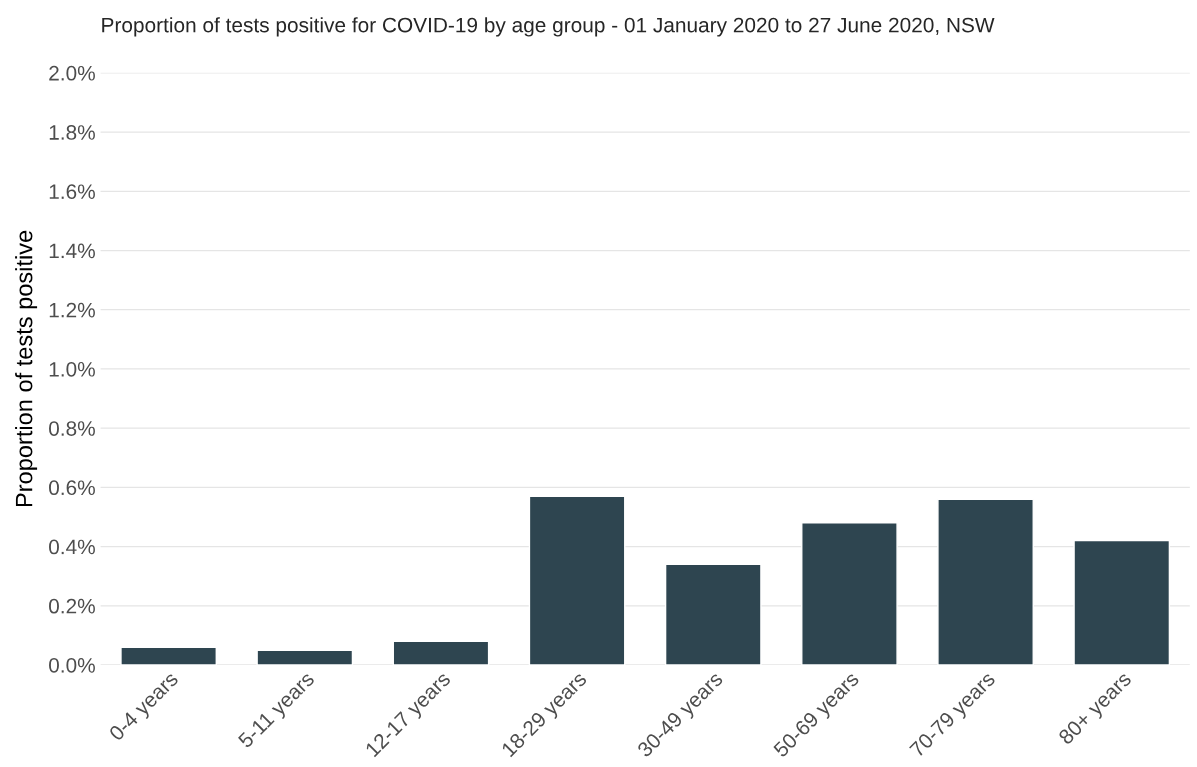 The height and width of the screenshot is (767, 1197). What do you see at coordinates (72, 192) in the screenshot?
I see `y-tick-label: 1.6%` at bounding box center [72, 192].